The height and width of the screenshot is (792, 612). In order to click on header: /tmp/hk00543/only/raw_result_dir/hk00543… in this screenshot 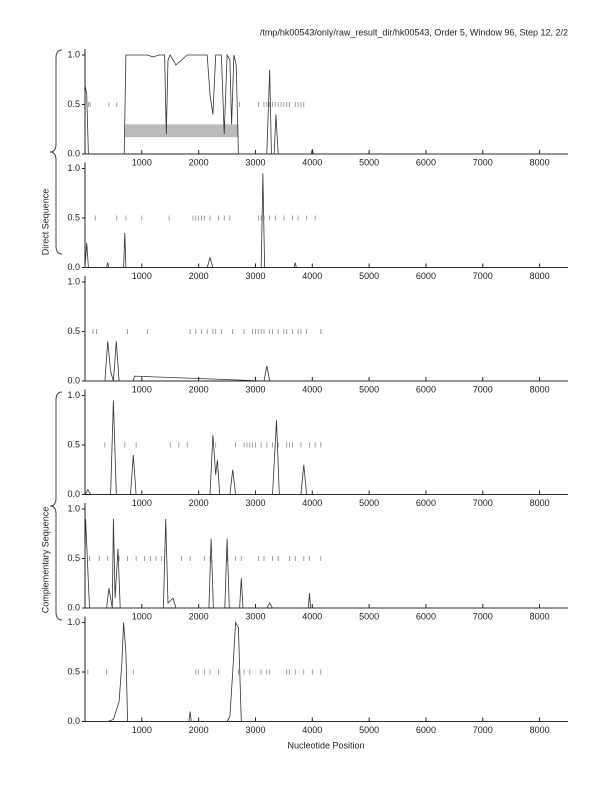, I will do `click(414, 32)`.